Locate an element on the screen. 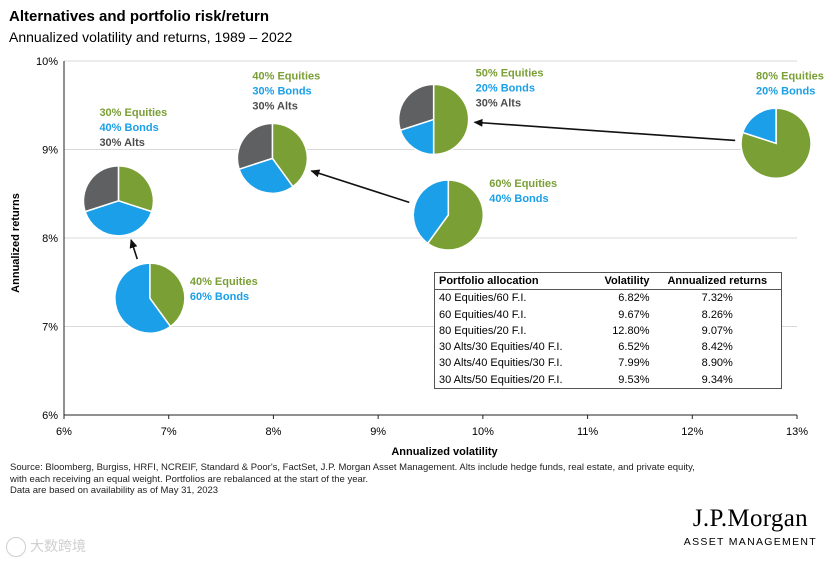 The height and width of the screenshot is (563, 831). table-cell-returns: 8.90% is located at coordinates (717, 363).